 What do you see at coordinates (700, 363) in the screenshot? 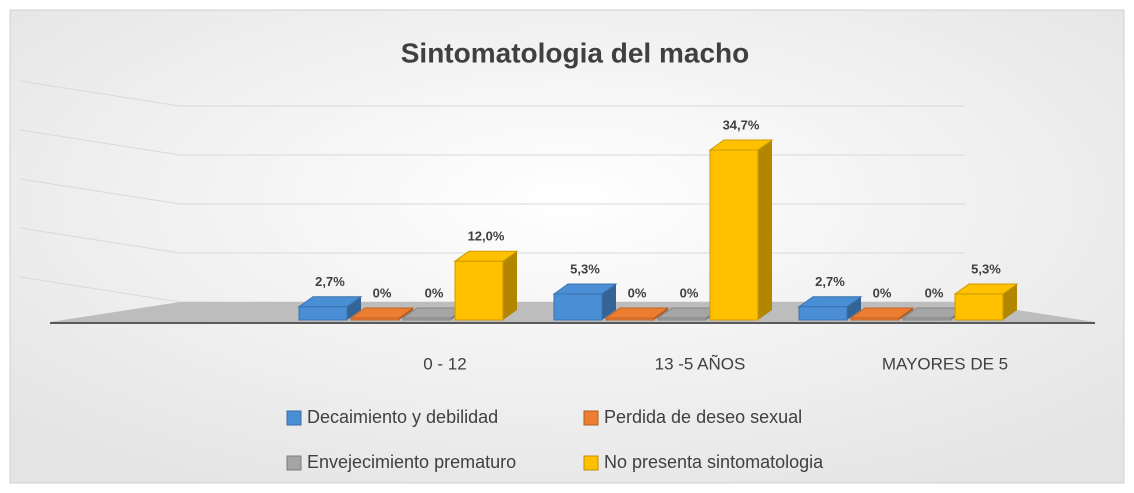
I see `x-tick-label: 13 -5 AÑOS` at bounding box center [700, 363].